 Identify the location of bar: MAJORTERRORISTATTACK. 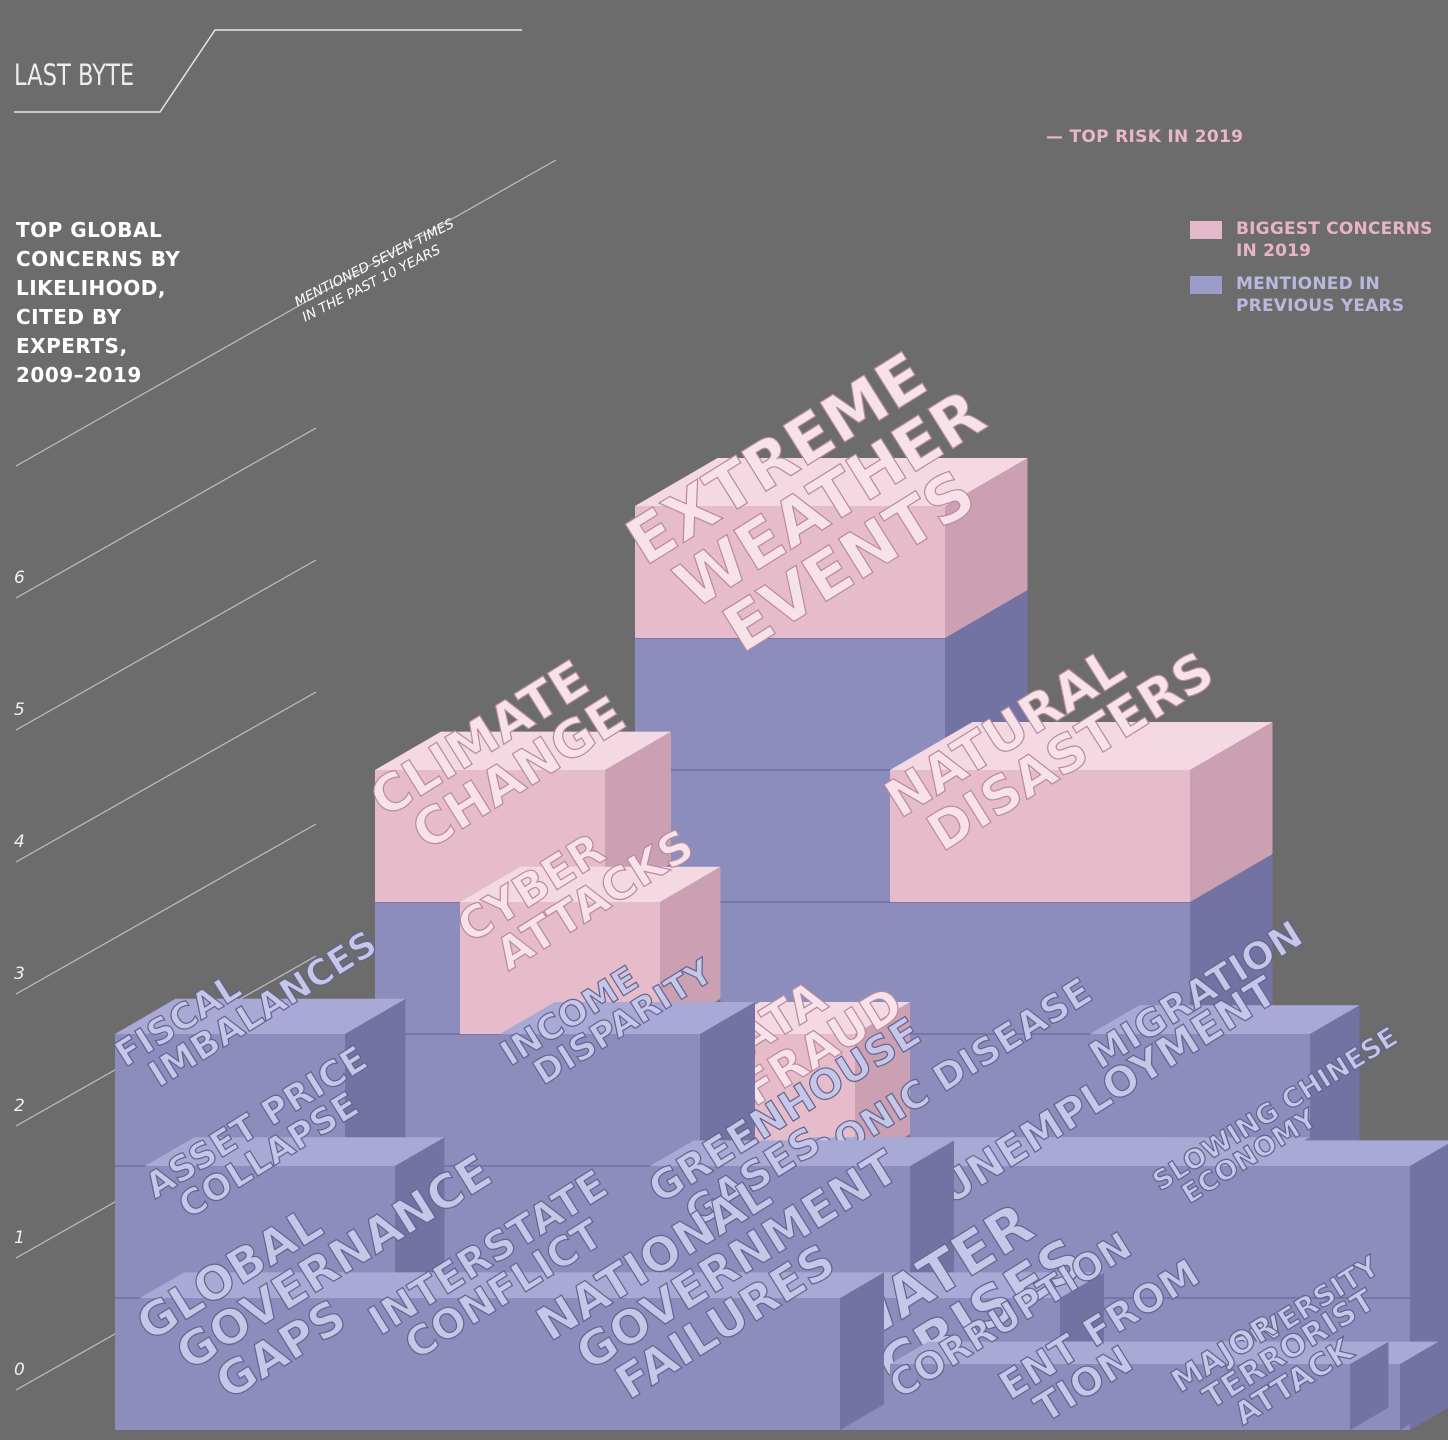
(1277, 1357).